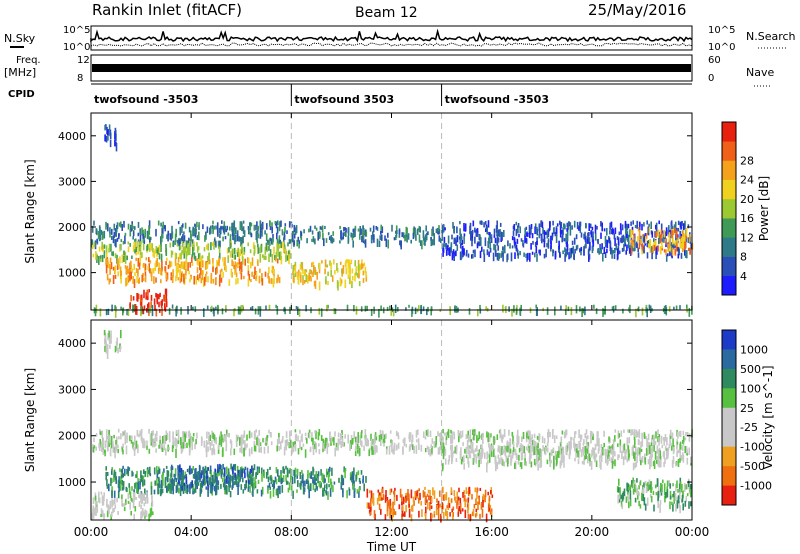 The height and width of the screenshot is (554, 800). What do you see at coordinates (752, 447) in the screenshot?
I see `colorbar-tick-label: -100` at bounding box center [752, 447].